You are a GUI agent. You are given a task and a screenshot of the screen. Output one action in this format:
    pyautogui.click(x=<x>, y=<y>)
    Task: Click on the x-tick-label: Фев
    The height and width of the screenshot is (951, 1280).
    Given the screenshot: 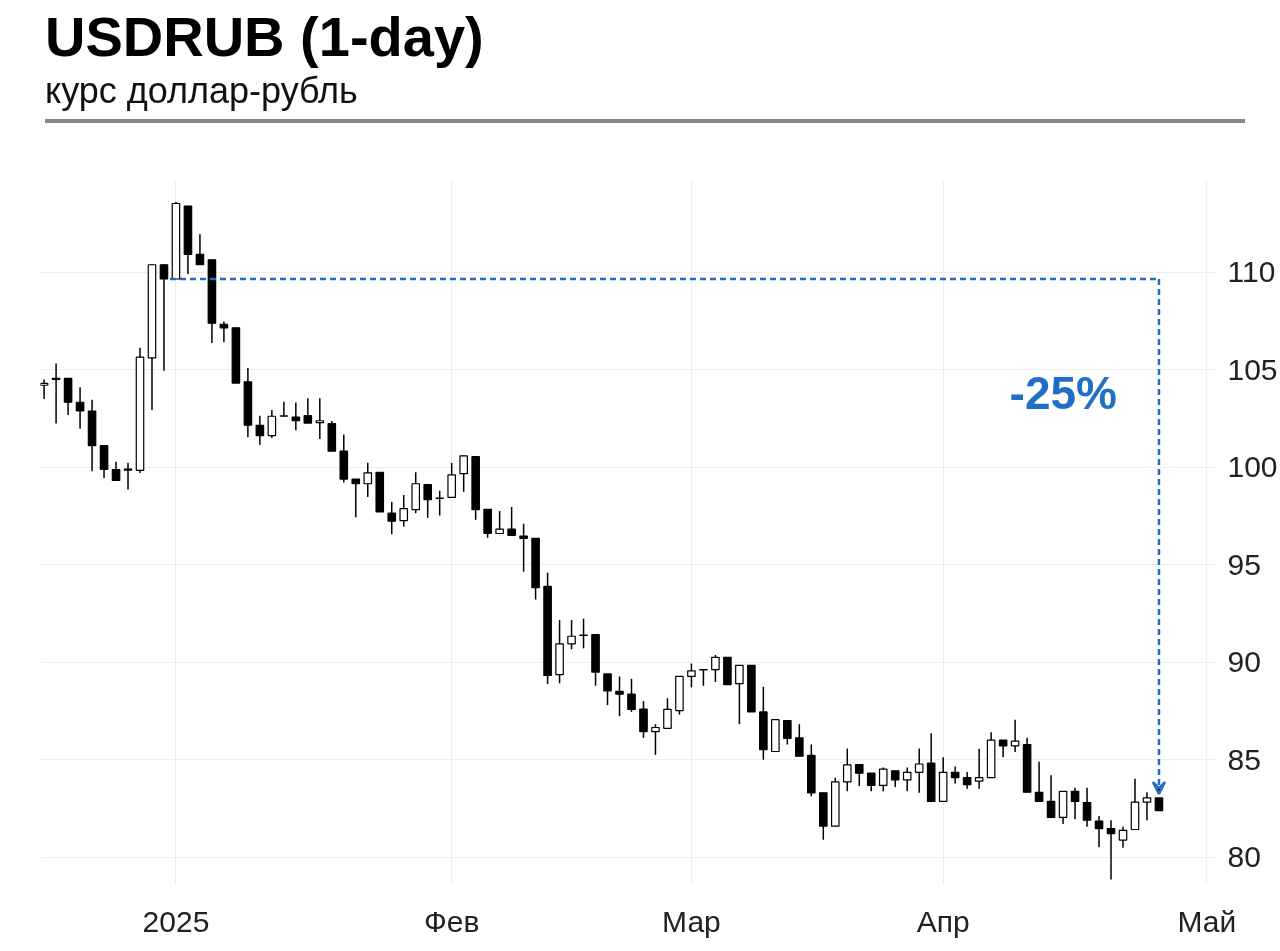 What is the action you would take?
    pyautogui.click(x=451, y=921)
    